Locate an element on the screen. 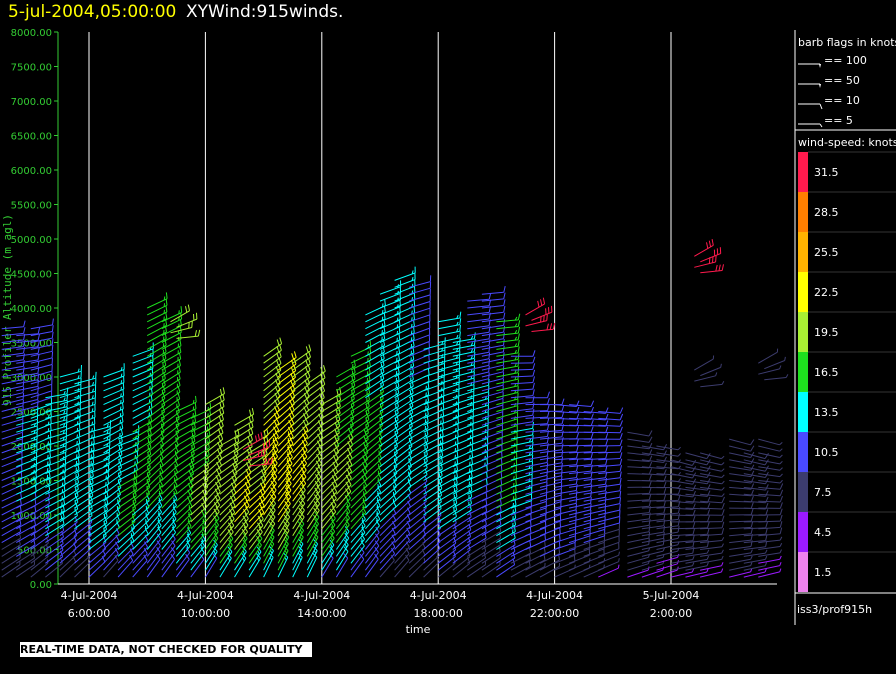  speed-label: 16.5 is located at coordinates (826, 372).